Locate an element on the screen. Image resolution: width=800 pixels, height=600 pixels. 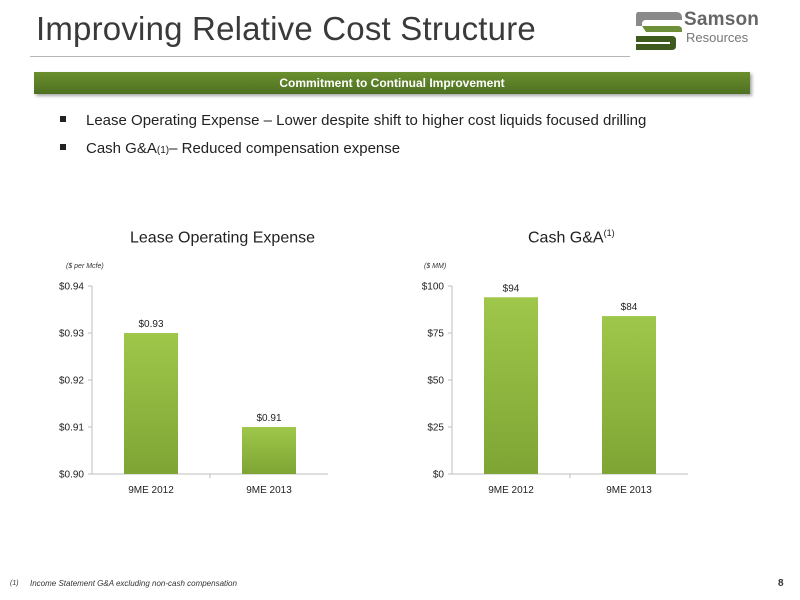
chart-title-loe: Lease Operating Expense is located at coordinates (223, 238).